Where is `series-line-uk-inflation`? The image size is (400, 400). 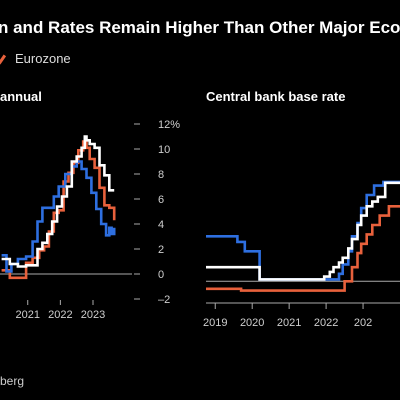 series-line-uk-inflation is located at coordinates (58, 201).